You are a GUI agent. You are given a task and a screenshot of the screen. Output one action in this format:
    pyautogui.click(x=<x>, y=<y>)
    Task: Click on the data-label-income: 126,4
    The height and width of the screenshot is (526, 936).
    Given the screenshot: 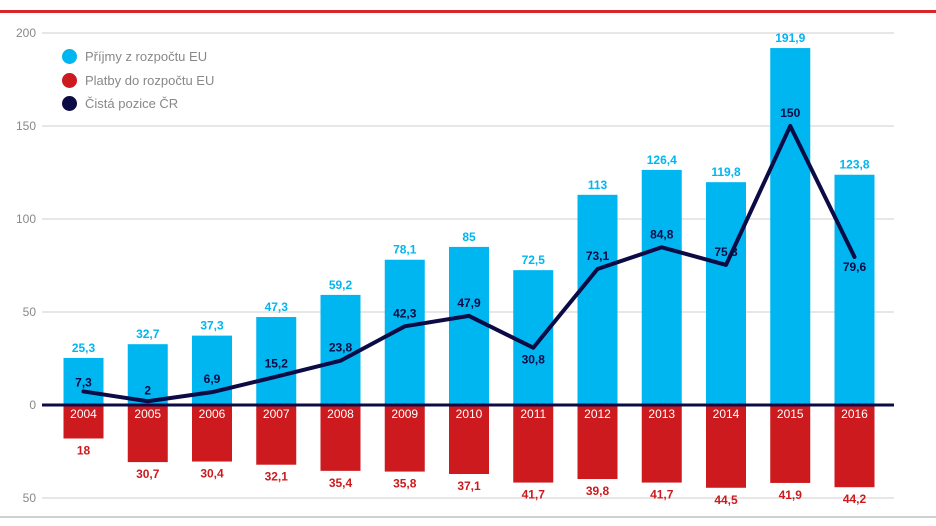 What is the action you would take?
    pyautogui.click(x=662, y=160)
    